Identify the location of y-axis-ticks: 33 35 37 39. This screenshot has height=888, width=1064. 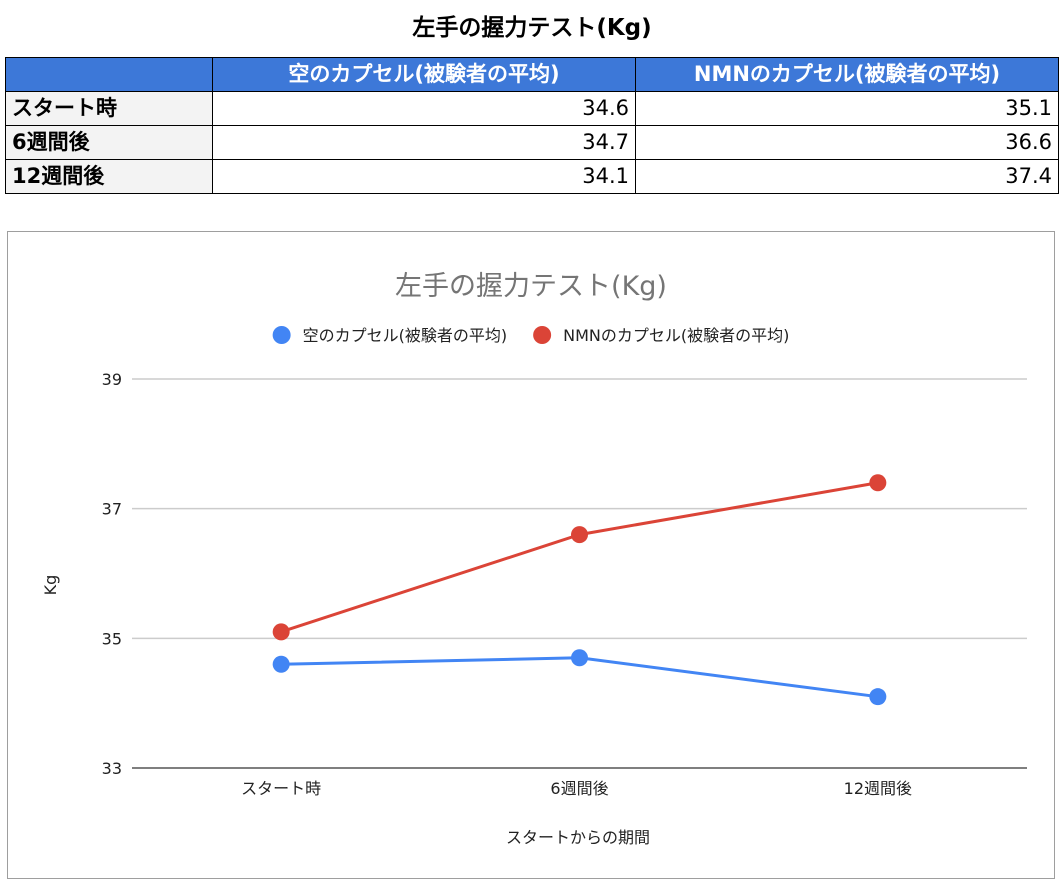
(112, 574).